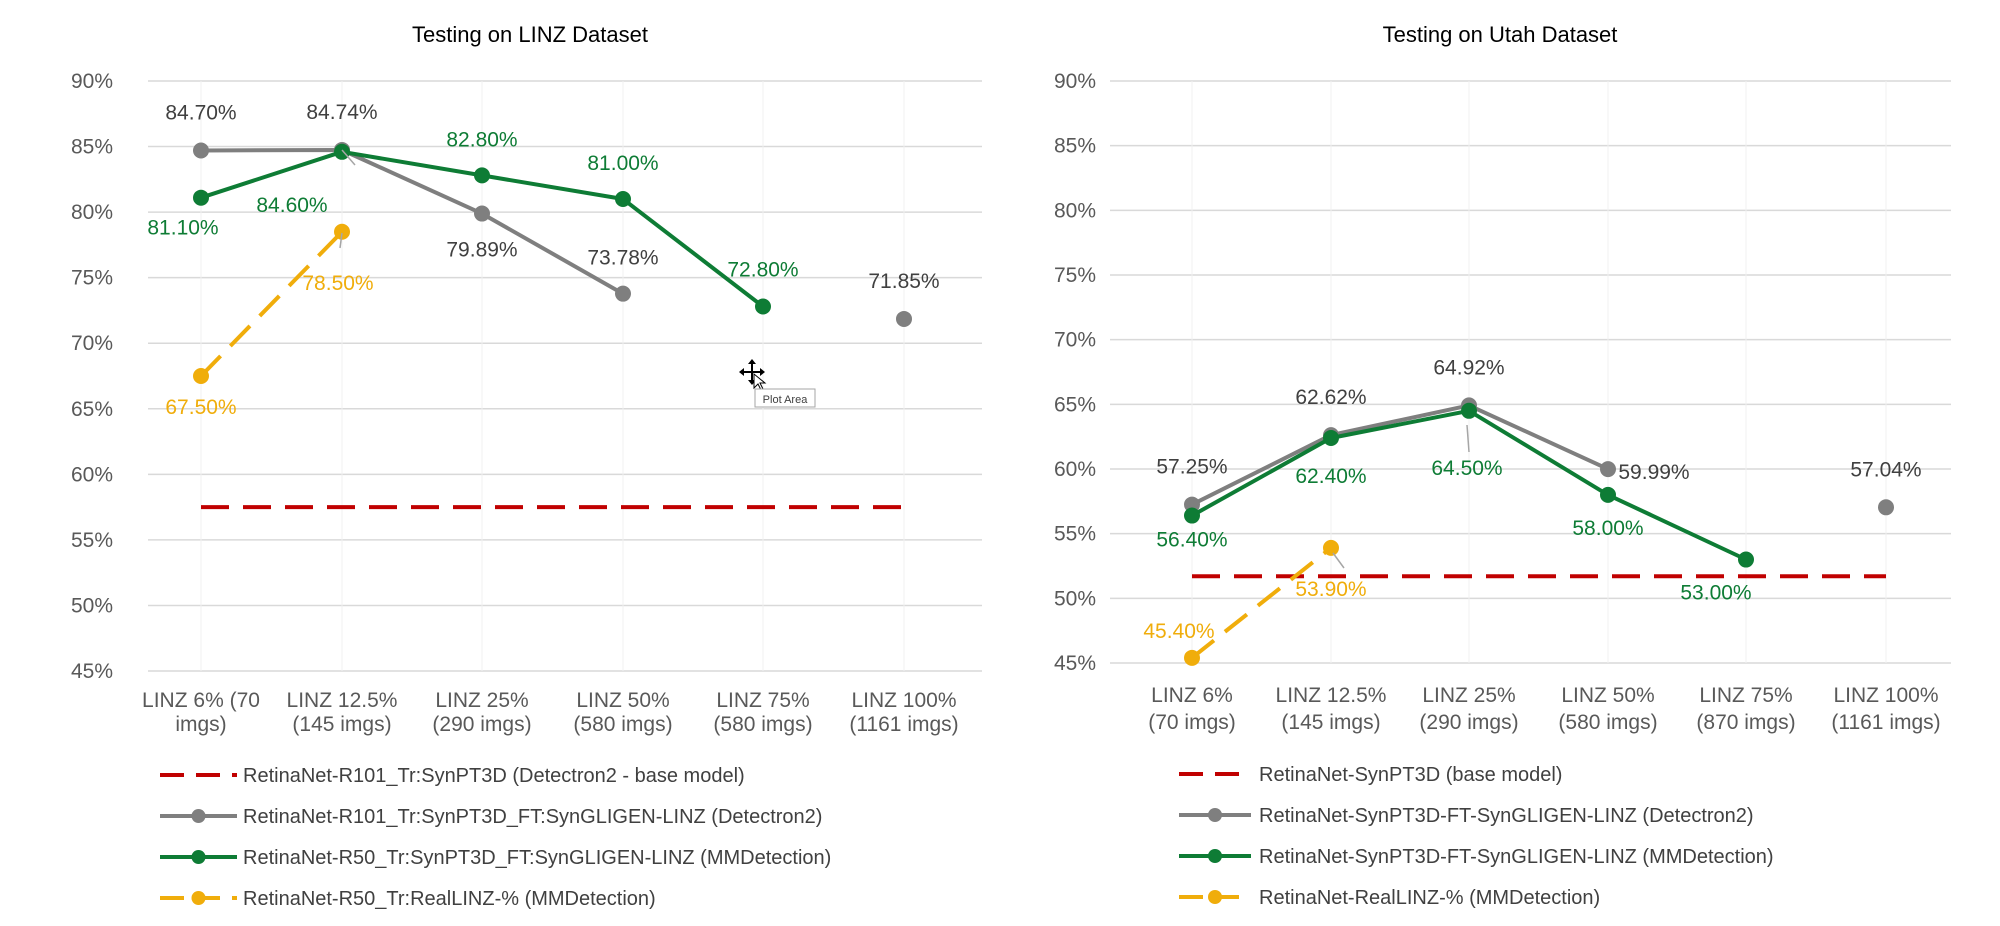 The height and width of the screenshot is (926, 2000). I want to click on data-label: 57.04%, so click(1885, 469).